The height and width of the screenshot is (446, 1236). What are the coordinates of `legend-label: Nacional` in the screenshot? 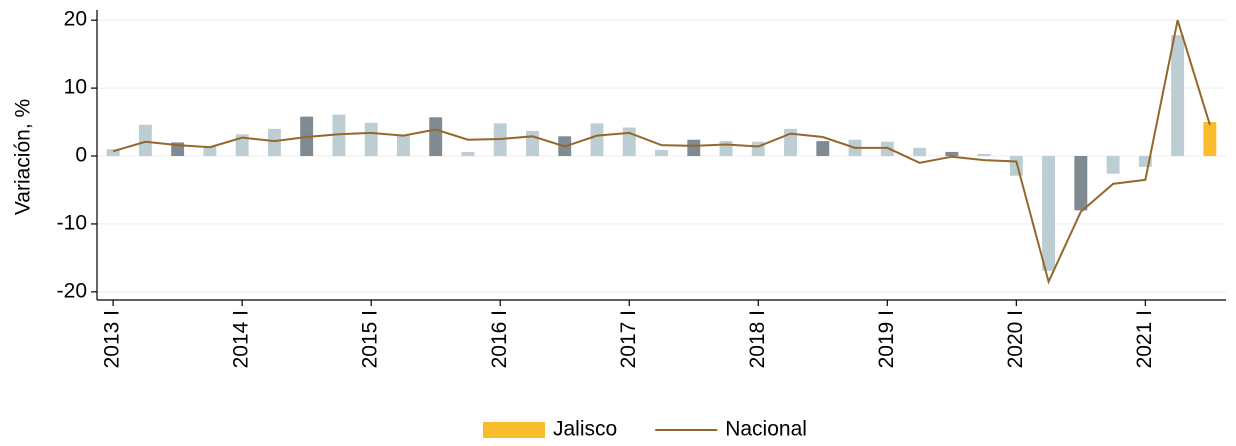 It's located at (766, 429).